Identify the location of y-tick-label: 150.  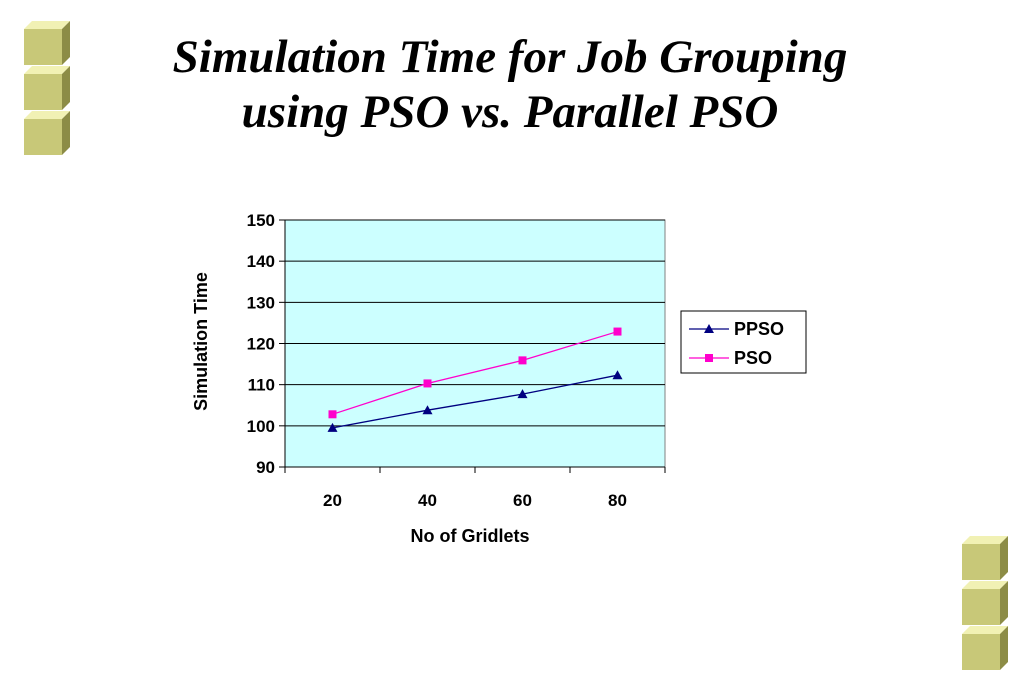
(261, 220).